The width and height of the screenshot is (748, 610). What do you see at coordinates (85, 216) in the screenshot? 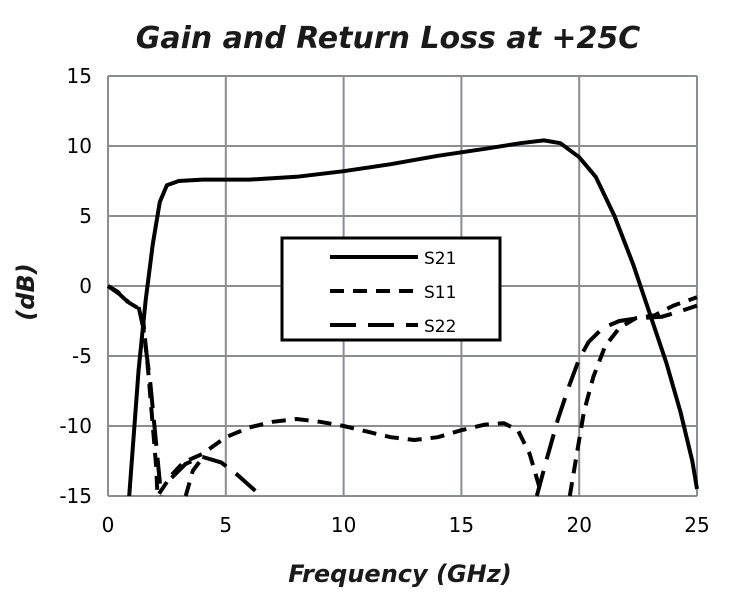
I see `y-tick-label: 5` at bounding box center [85, 216].